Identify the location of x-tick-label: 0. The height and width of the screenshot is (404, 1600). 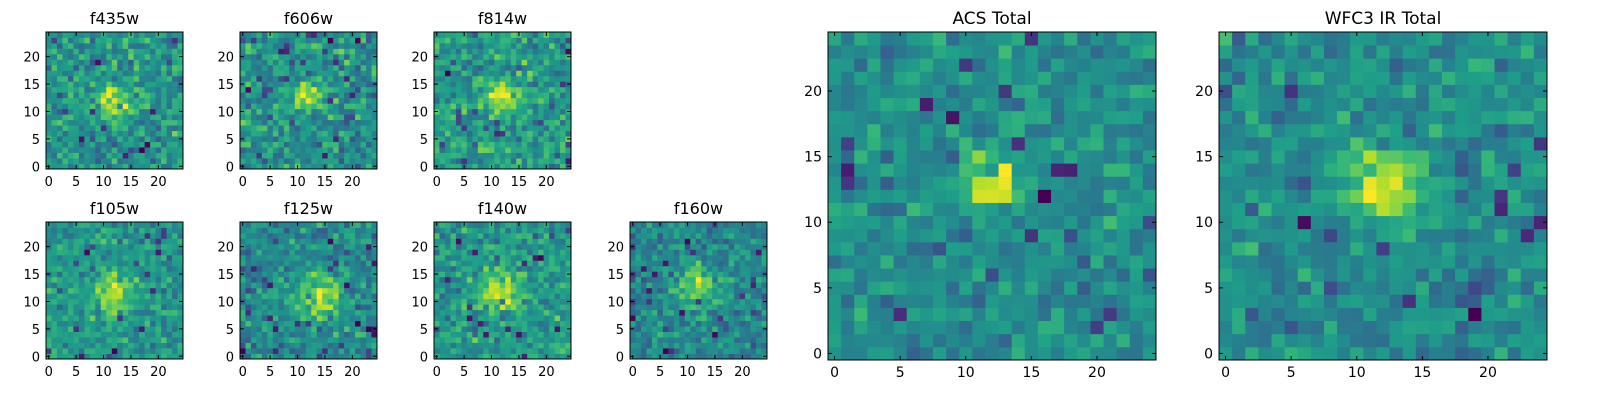
(633, 372).